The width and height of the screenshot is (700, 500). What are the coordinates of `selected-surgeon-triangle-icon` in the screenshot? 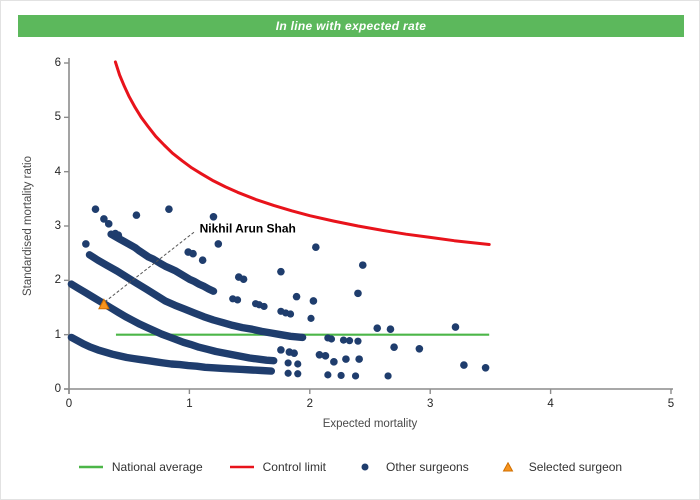 It's located at (508, 467).